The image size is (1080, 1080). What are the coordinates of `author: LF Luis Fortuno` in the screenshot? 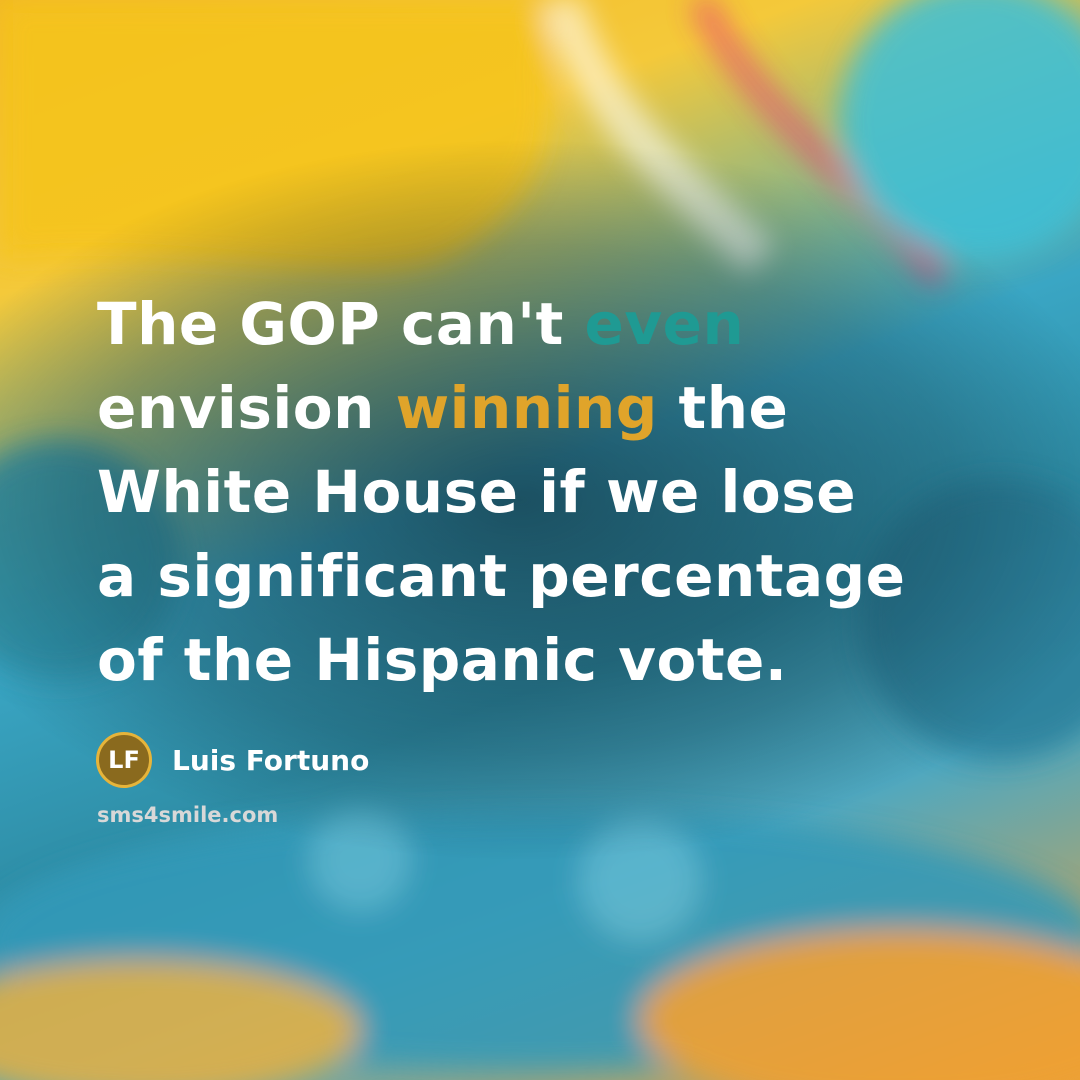 It's located at (232, 760).